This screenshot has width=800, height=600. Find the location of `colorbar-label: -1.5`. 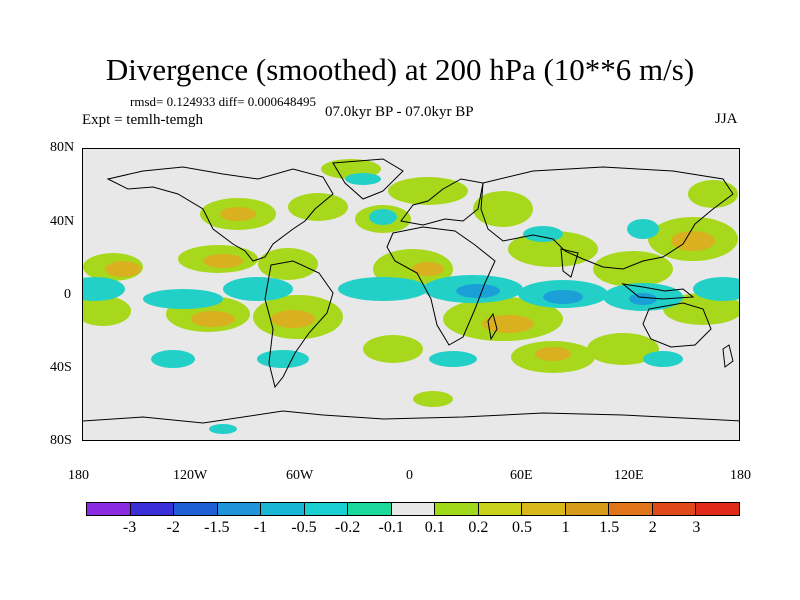

colorbar-label: -1.5 is located at coordinates (217, 527).